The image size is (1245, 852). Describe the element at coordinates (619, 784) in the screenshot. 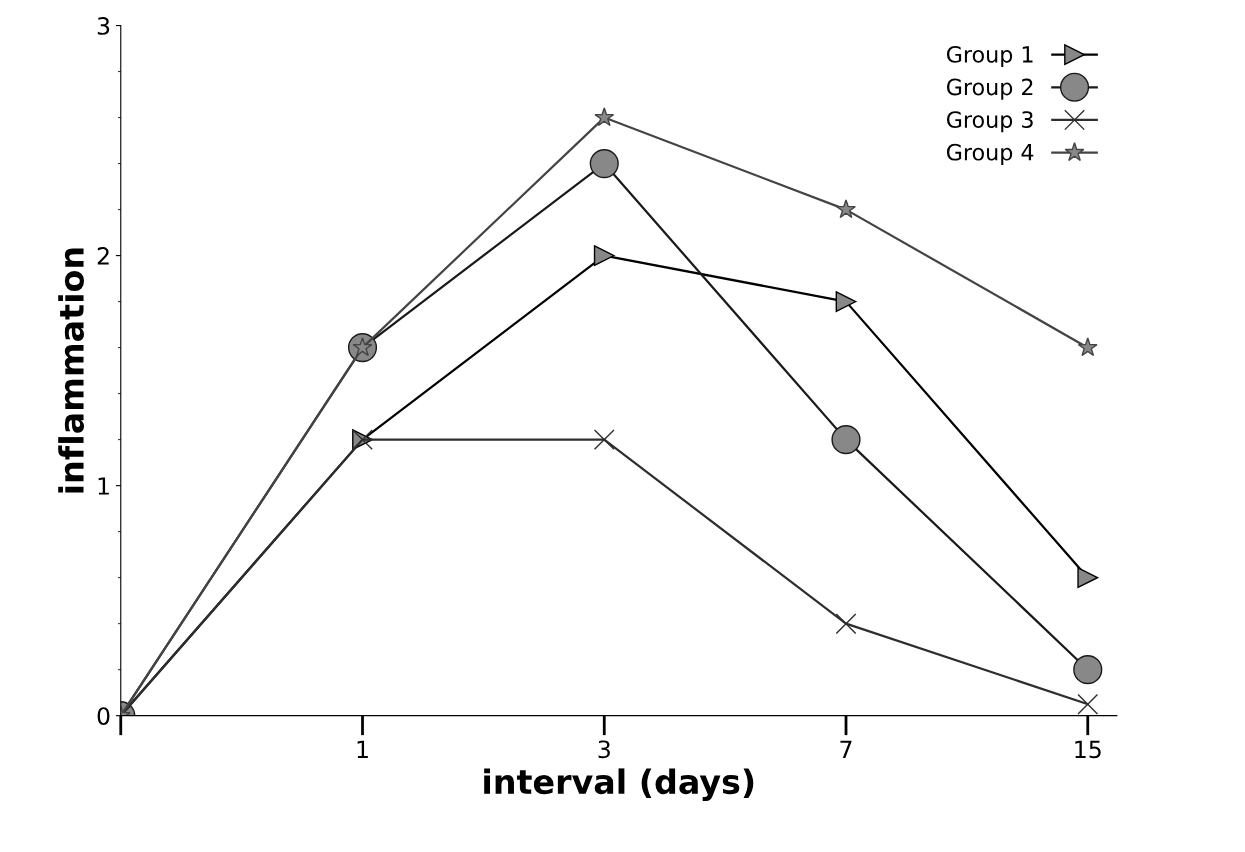

I see `x-axis-title: interval (days)` at that location.